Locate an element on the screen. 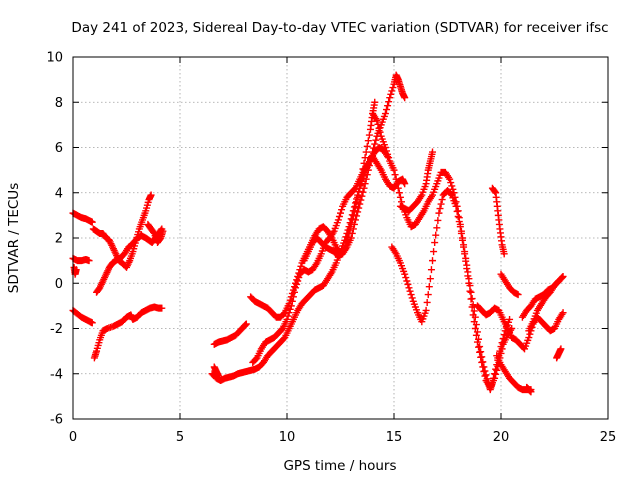 This screenshot has width=640, height=480. y-tick-label: -6 is located at coordinates (56, 420).